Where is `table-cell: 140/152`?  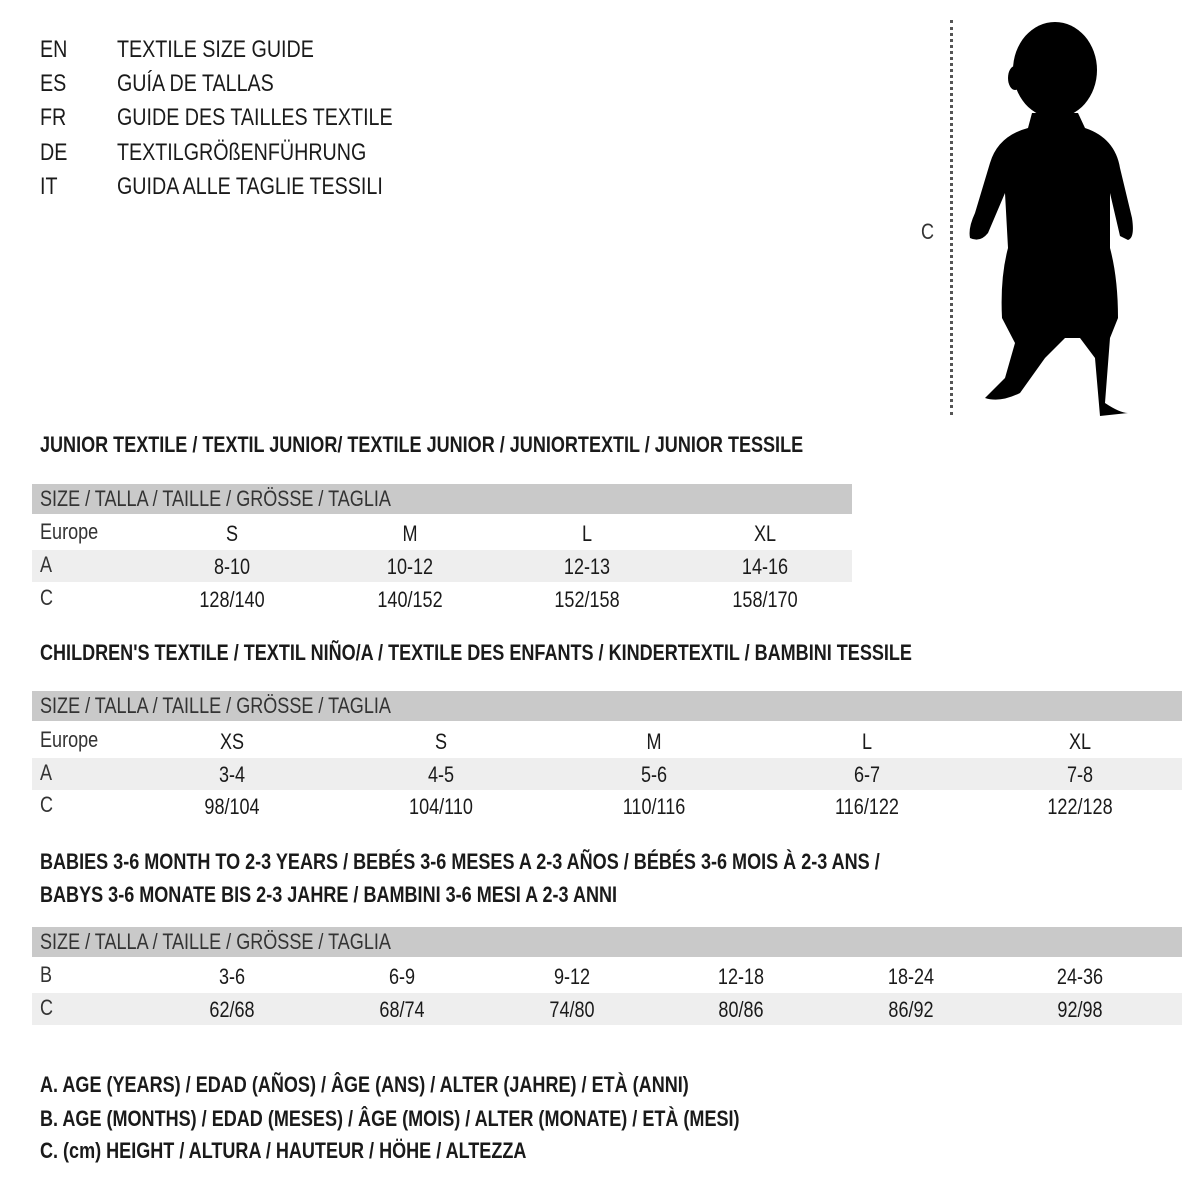
table-cell: 140/152 is located at coordinates (410, 599).